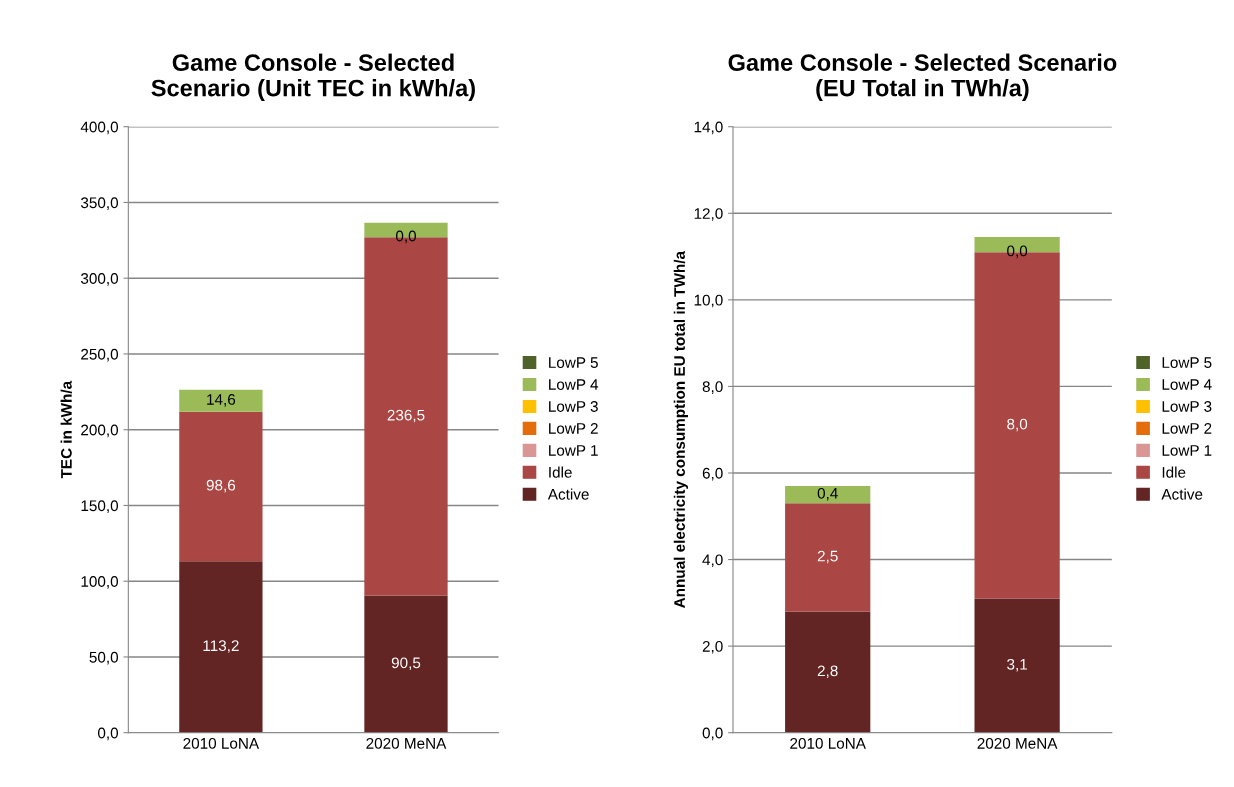 This screenshot has width=1234, height=787. I want to click on data-label: 98,6, so click(221, 486).